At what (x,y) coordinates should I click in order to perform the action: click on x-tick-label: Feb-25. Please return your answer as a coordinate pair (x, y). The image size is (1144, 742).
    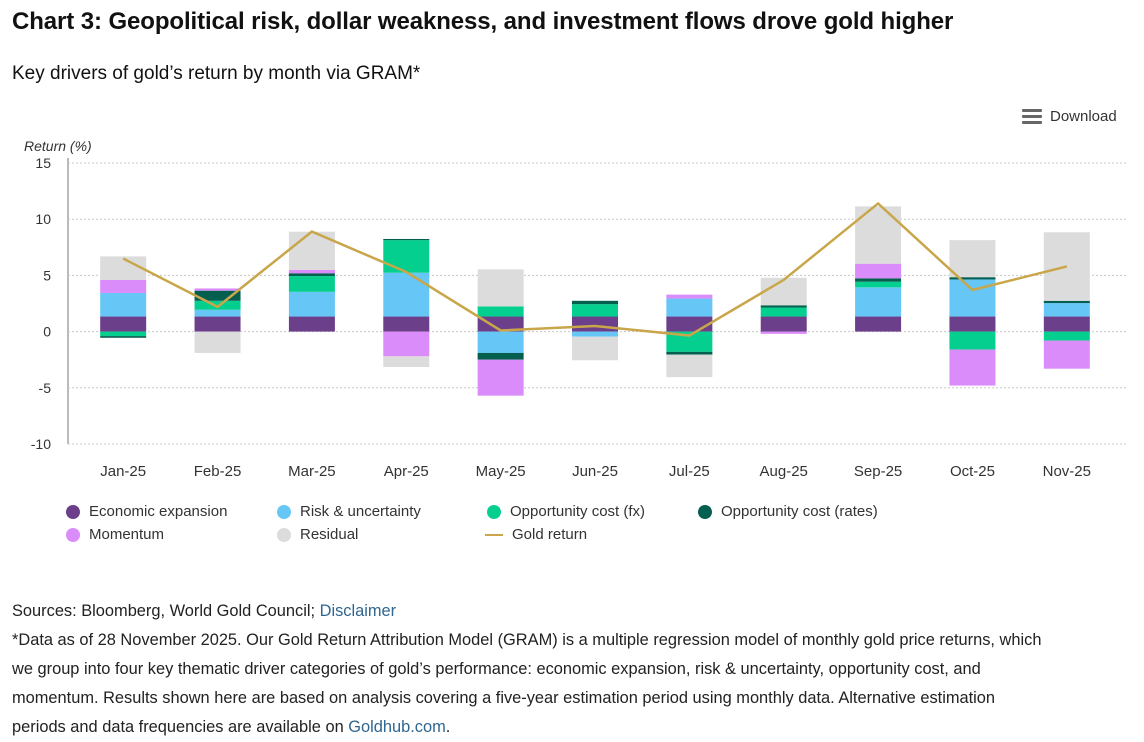
    Looking at the image, I should click on (218, 471).